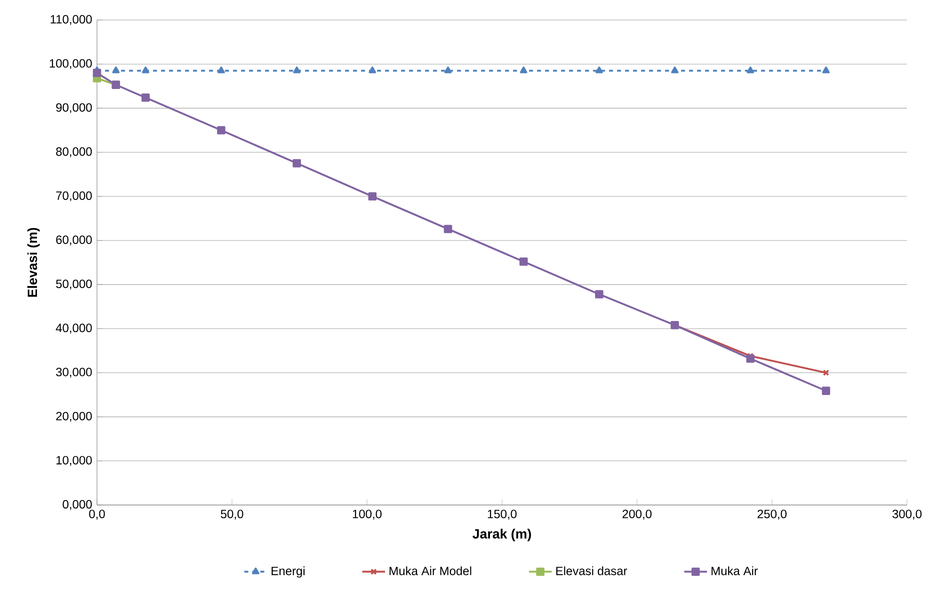 The width and height of the screenshot is (929, 604). I want to click on legend-label: Energi, so click(288, 572).